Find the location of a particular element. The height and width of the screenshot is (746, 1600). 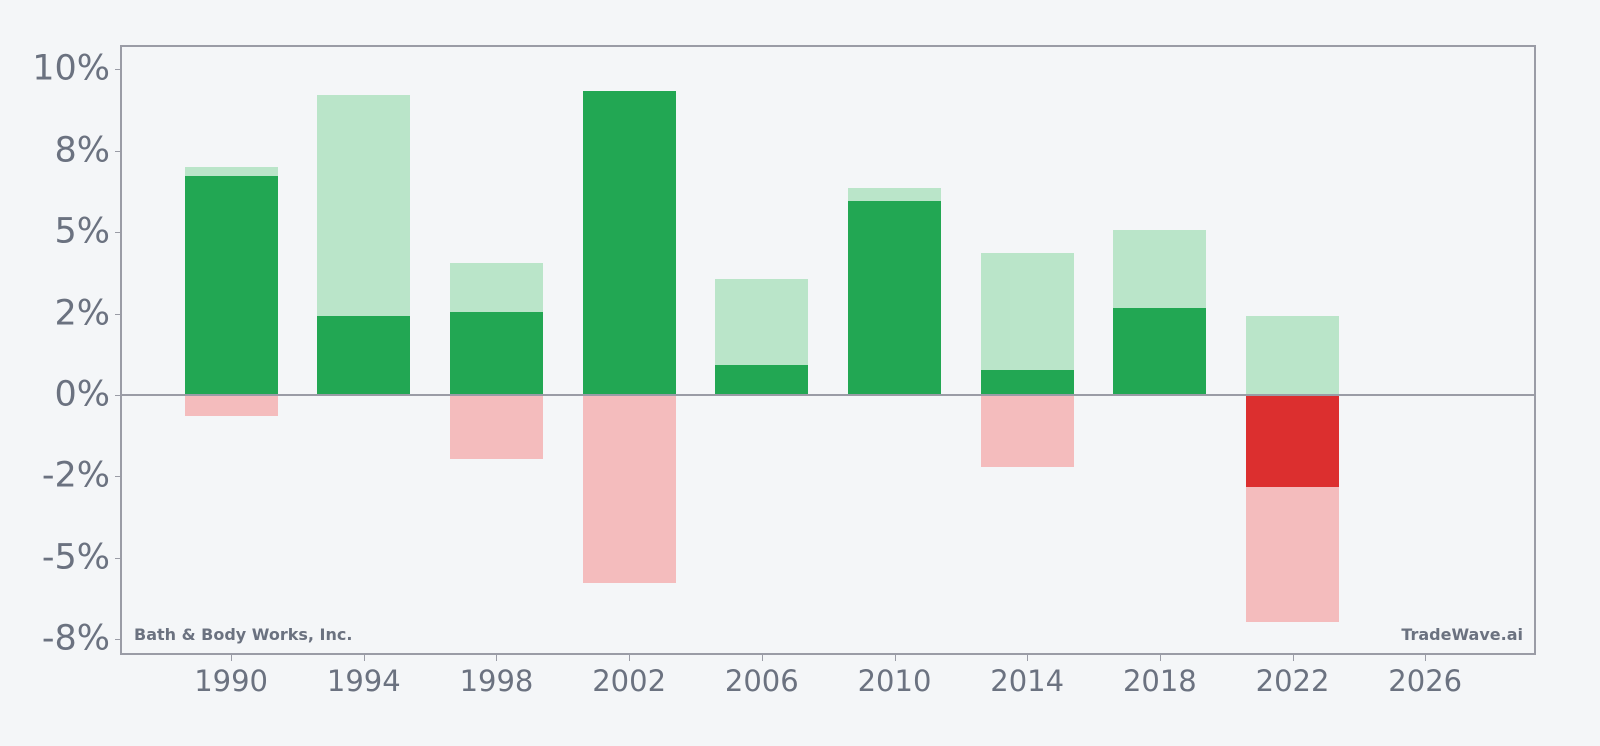

x-tick-label: 2006 is located at coordinates (761, 681).